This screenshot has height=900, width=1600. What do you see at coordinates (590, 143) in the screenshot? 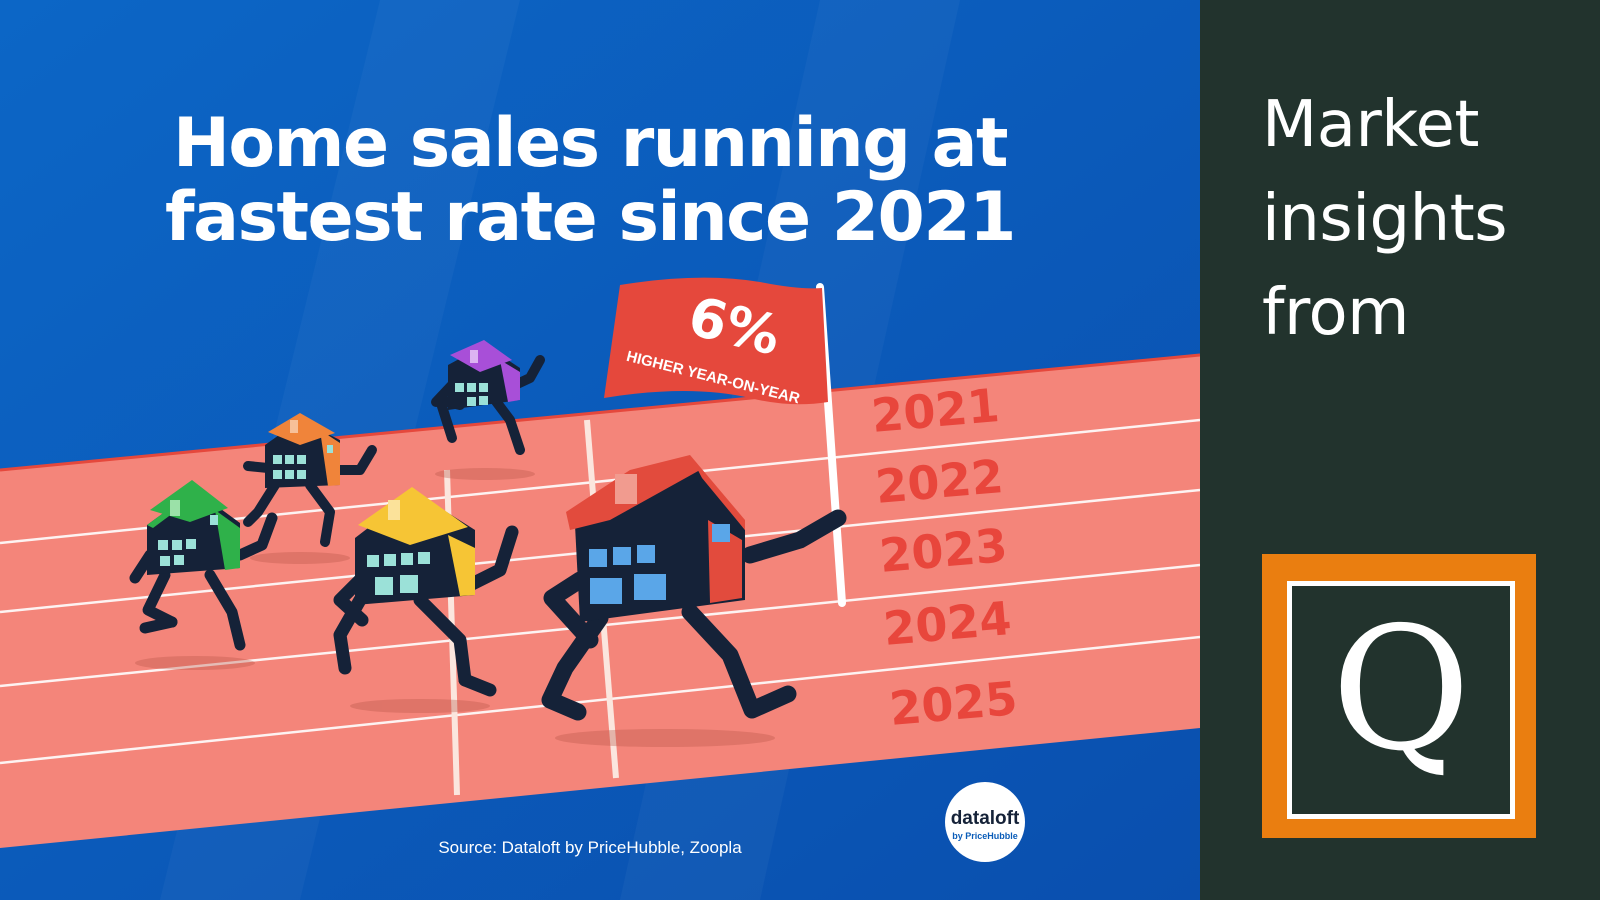
I see `headline-line-1: Home sales running at` at bounding box center [590, 143].